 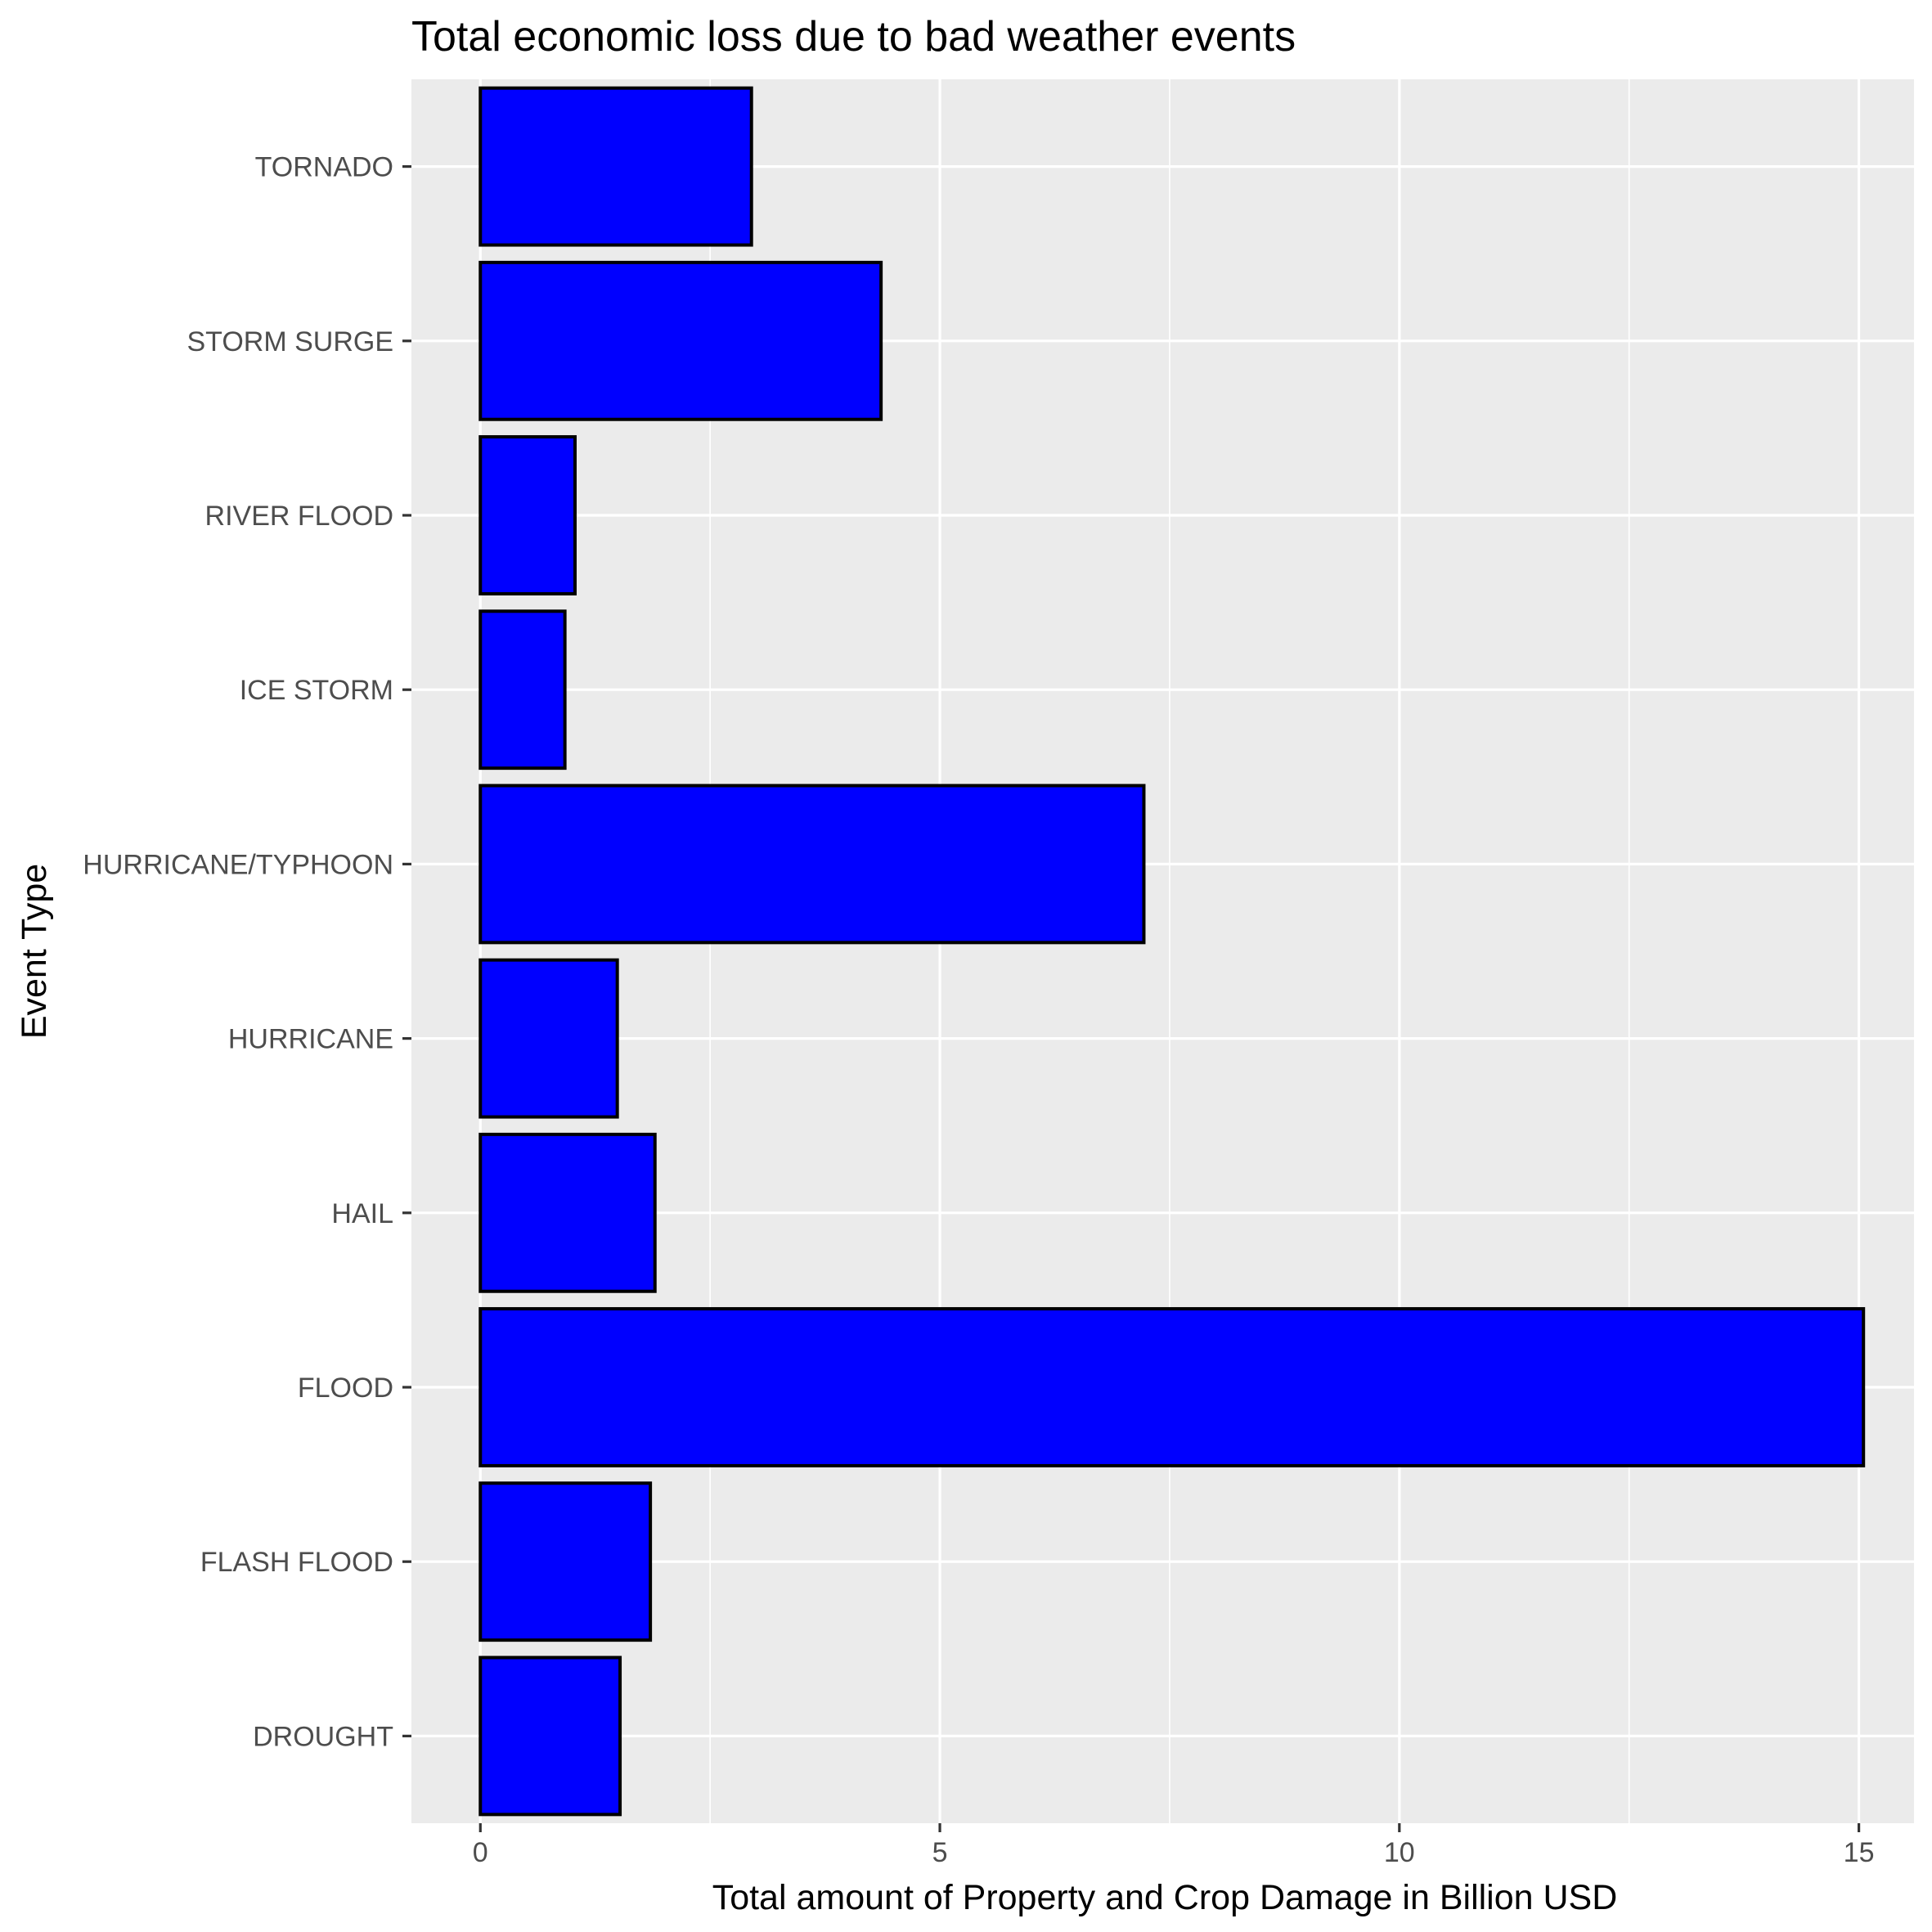 I want to click on x-axis: 0 5 10 15, so click(x=1174, y=1846).